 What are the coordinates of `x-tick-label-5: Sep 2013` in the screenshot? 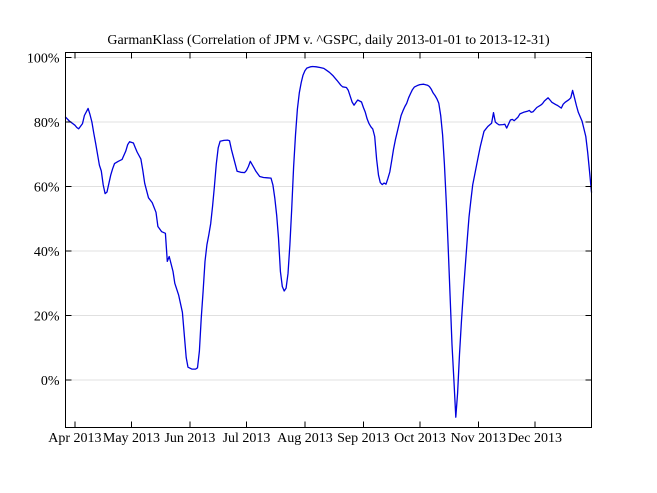 It's located at (363, 438).